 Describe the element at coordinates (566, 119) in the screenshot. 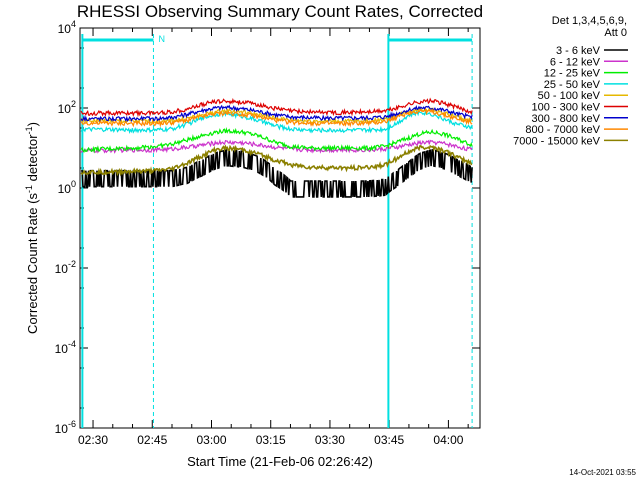

I see `legend-label: 300 - 800 keV` at that location.